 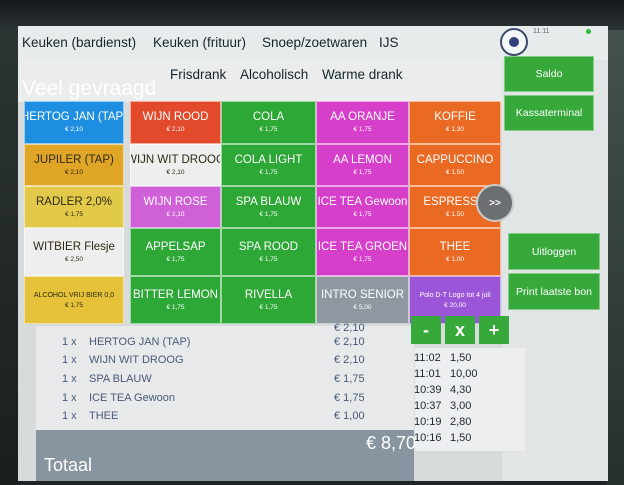 I want to click on status-indicator-icon, so click(x=588, y=31).